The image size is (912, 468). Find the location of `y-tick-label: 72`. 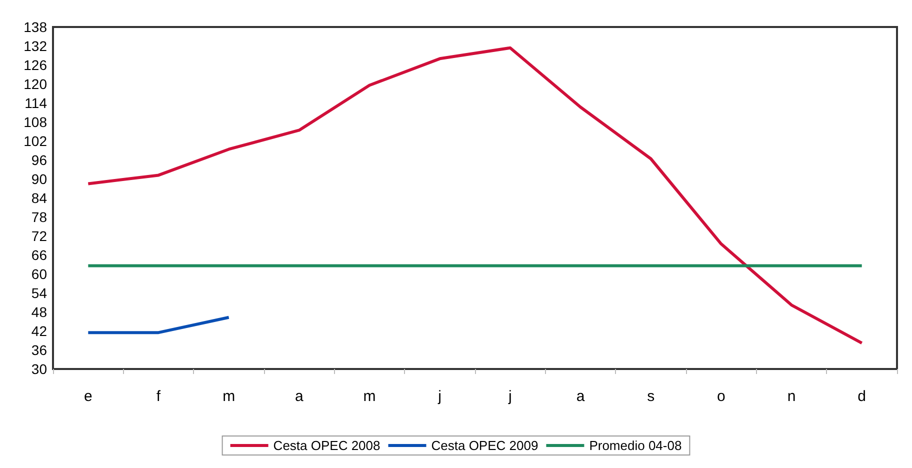

y-tick-label: 72 is located at coordinates (39, 236).